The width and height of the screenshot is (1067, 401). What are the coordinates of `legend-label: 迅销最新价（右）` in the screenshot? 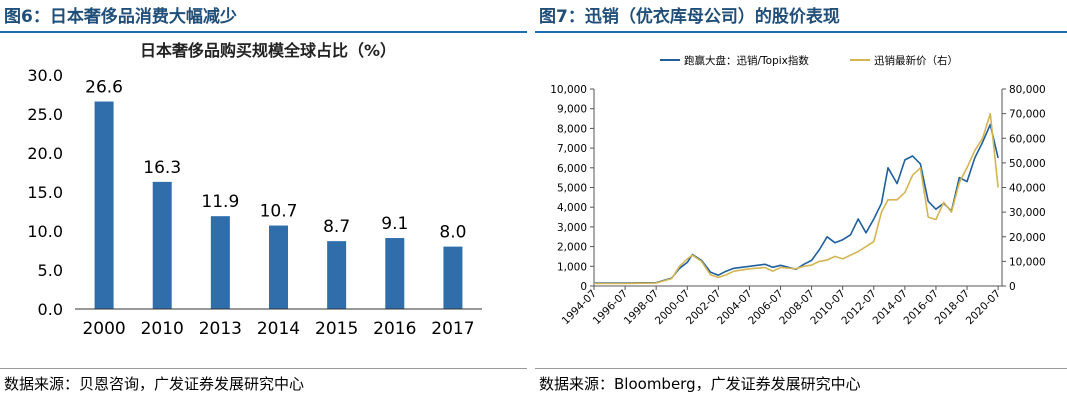 It's located at (916, 60).